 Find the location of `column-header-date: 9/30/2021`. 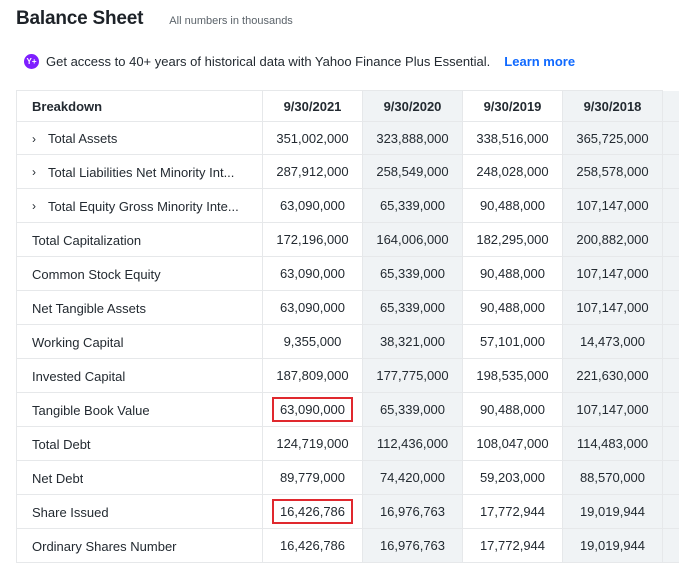

column-header-date: 9/30/2021 is located at coordinates (312, 106).